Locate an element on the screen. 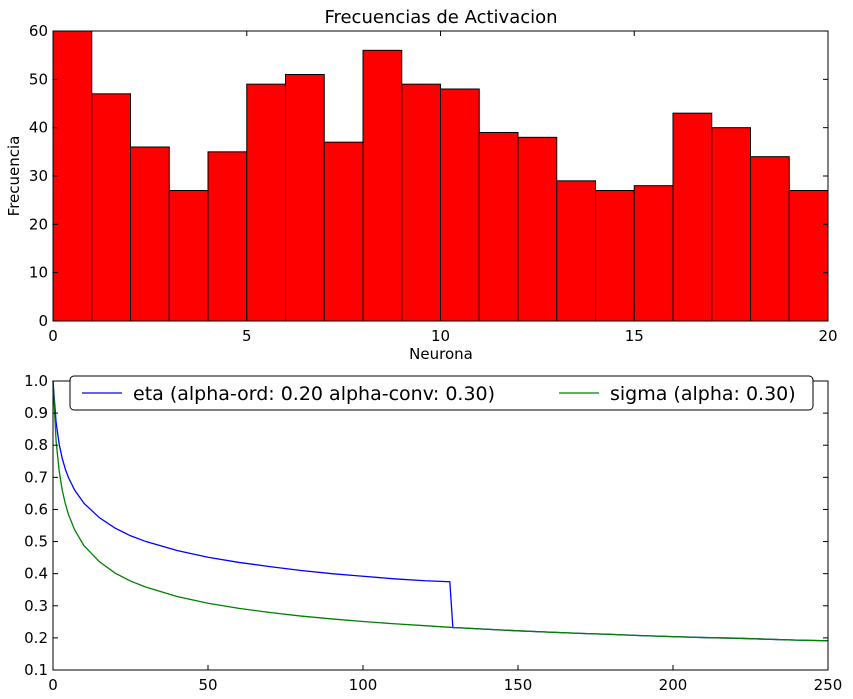  y-tick-label: 50 is located at coordinates (38, 79).